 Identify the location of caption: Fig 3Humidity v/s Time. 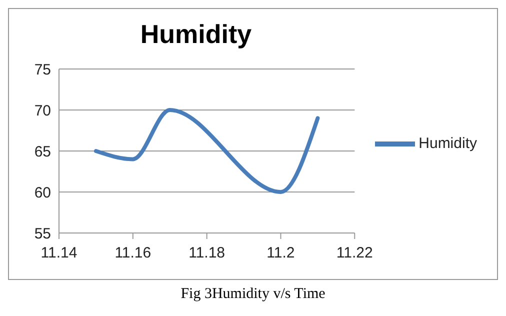
(253, 294).